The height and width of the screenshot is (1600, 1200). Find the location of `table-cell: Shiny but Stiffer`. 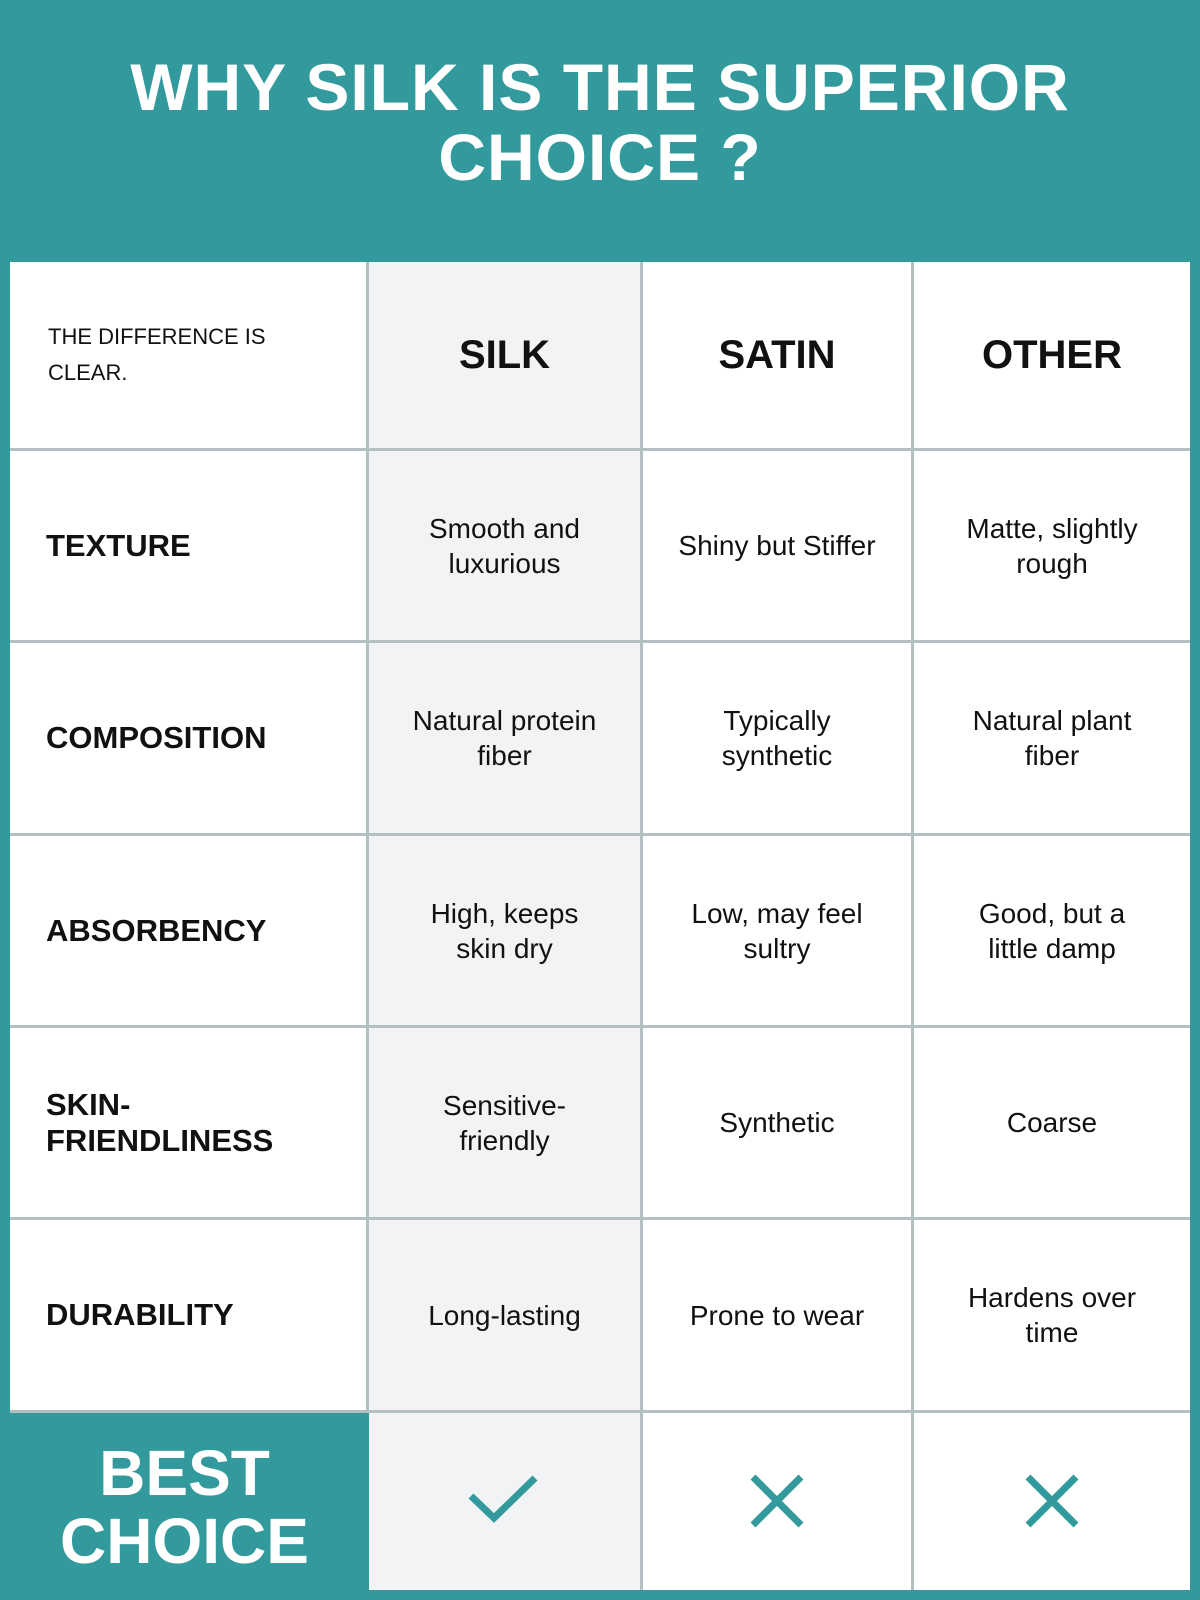

table-cell: Shiny but Stiffer is located at coordinates (778, 547).